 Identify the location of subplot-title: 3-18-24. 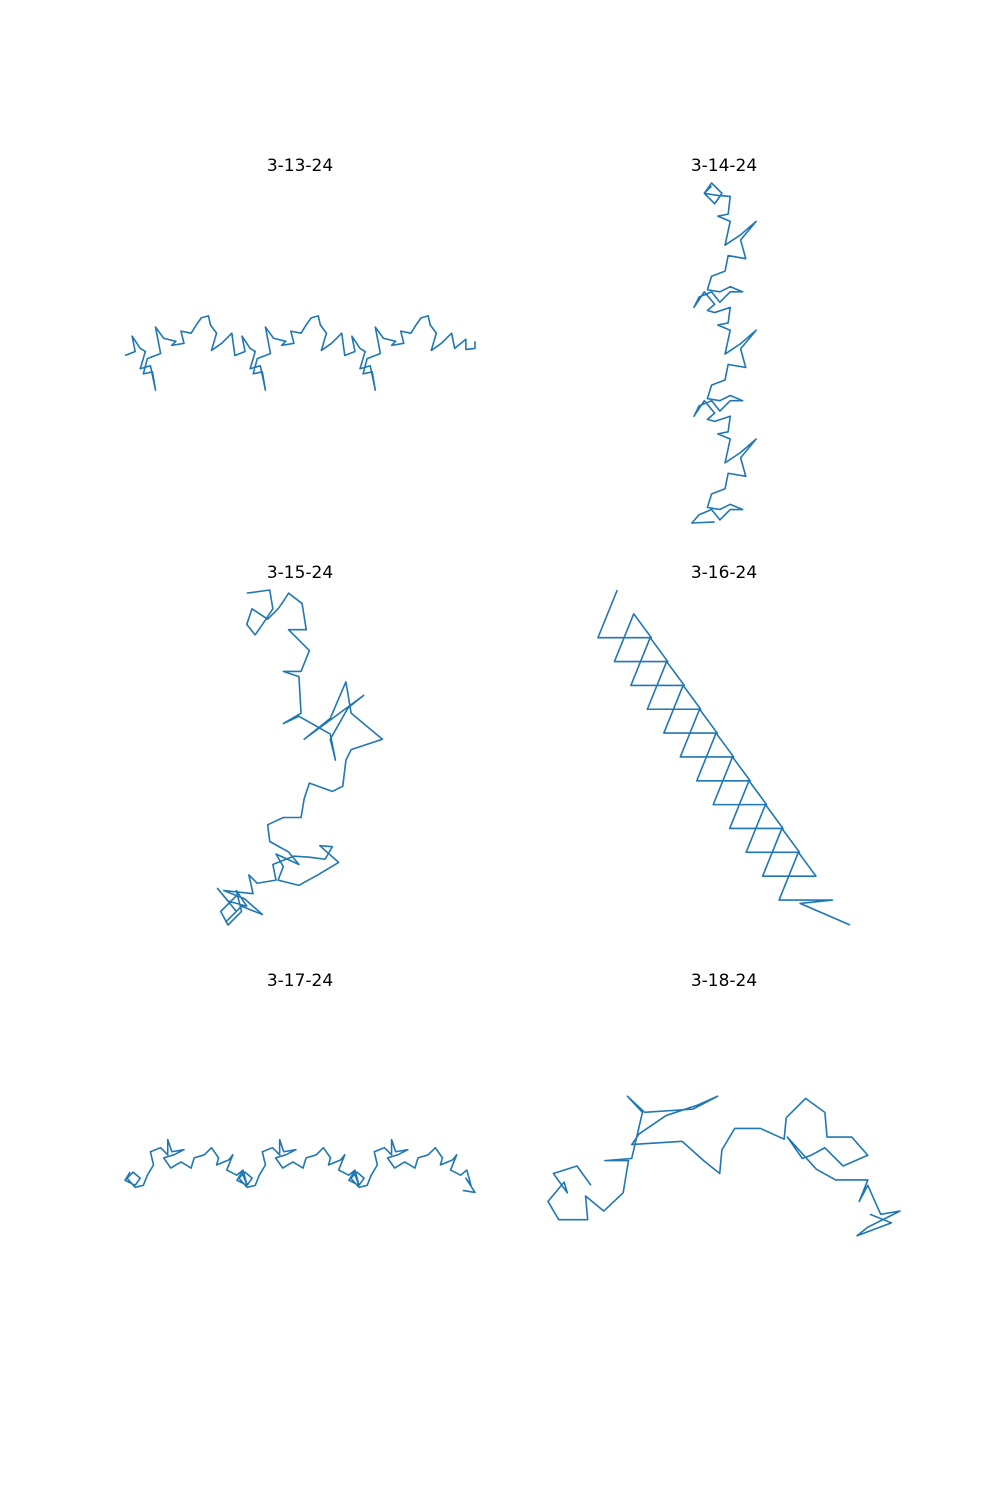
(724, 981).